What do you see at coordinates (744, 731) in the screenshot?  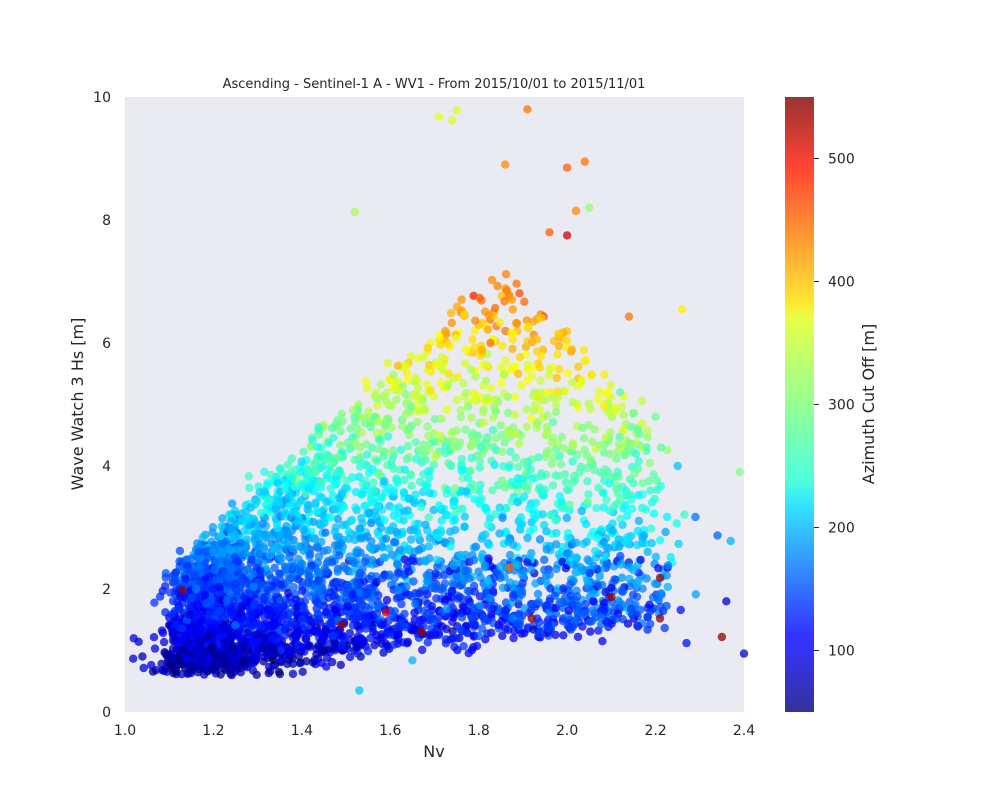 I see `x-tick-label: 2.4` at bounding box center [744, 731].